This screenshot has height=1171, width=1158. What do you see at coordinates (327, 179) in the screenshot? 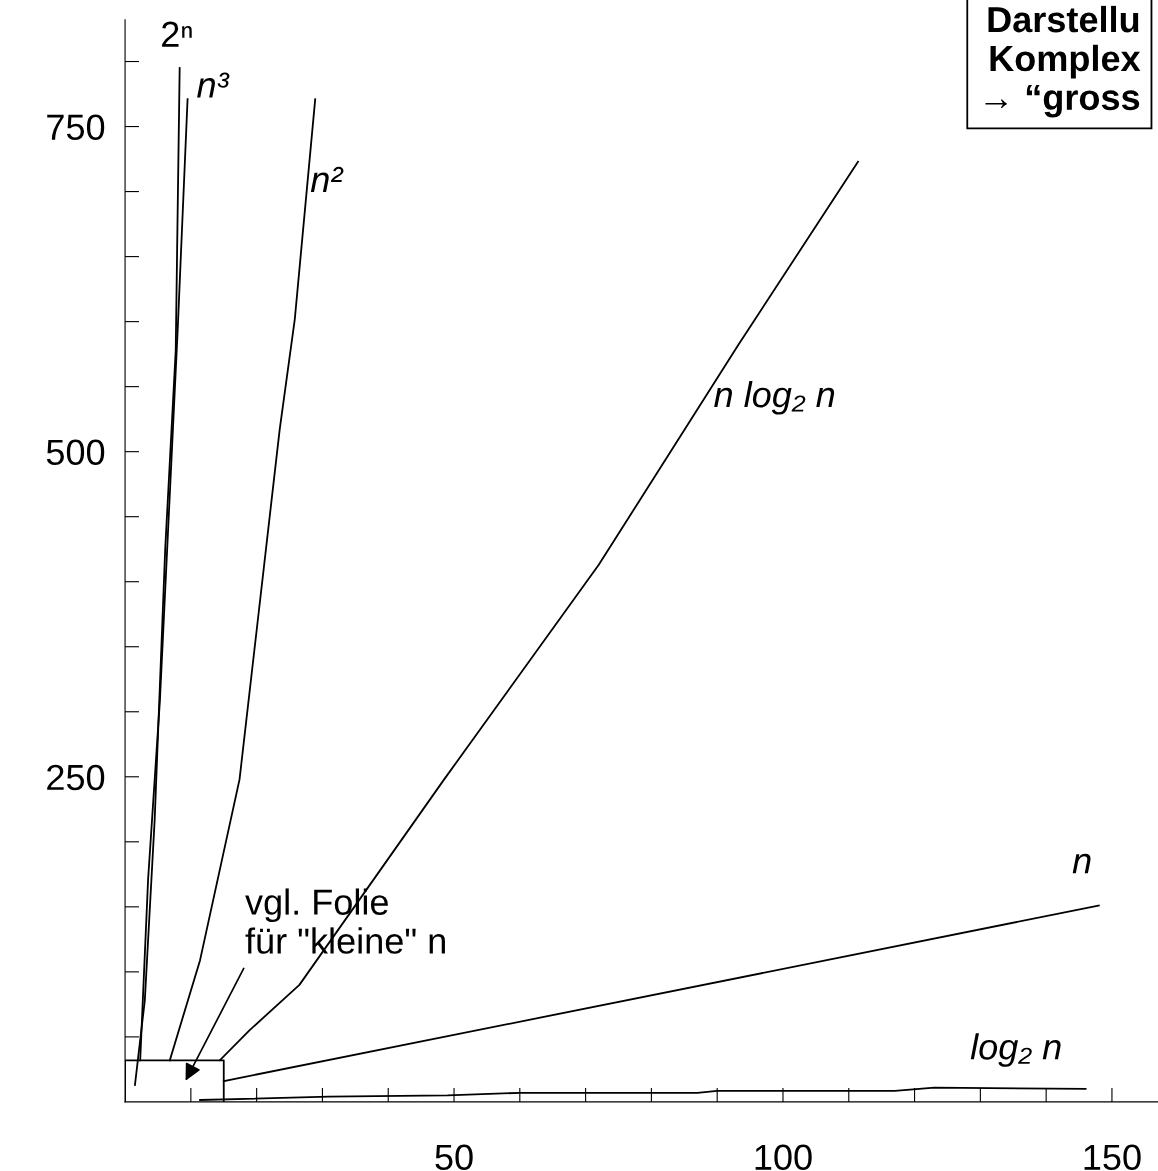
I see `series-label: n²` at bounding box center [327, 179].